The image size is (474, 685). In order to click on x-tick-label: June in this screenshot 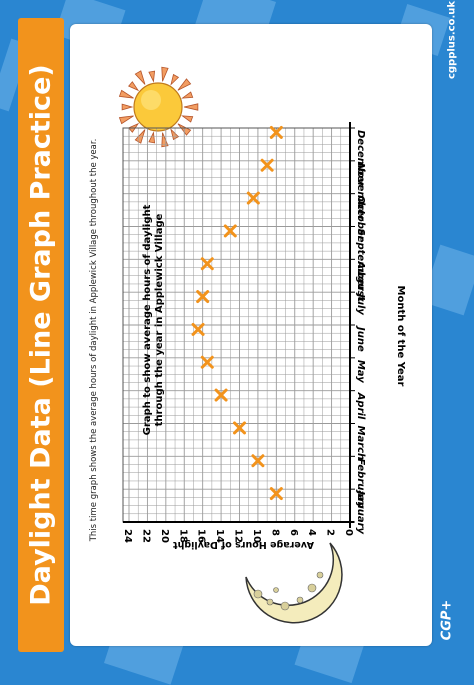, I will do `click(360, 338)`.